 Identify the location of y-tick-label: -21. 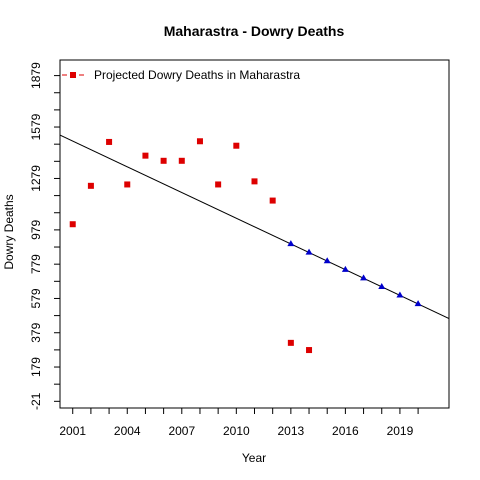
(36, 401).